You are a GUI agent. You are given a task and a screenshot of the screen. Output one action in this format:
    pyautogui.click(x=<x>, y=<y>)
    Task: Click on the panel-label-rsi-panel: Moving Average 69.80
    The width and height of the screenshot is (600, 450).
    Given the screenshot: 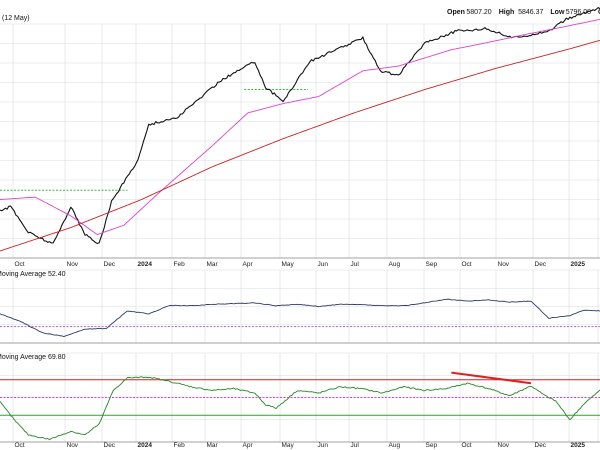 What is the action you would take?
    pyautogui.click(x=33, y=357)
    